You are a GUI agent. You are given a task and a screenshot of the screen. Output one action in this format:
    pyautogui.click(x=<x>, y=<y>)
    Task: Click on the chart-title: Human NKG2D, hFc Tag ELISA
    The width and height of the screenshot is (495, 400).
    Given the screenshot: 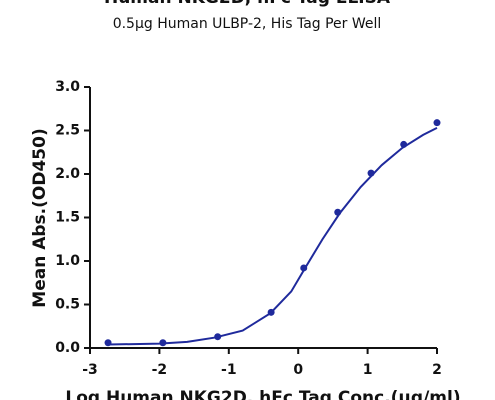 What is the action you would take?
    pyautogui.click(x=247, y=4)
    